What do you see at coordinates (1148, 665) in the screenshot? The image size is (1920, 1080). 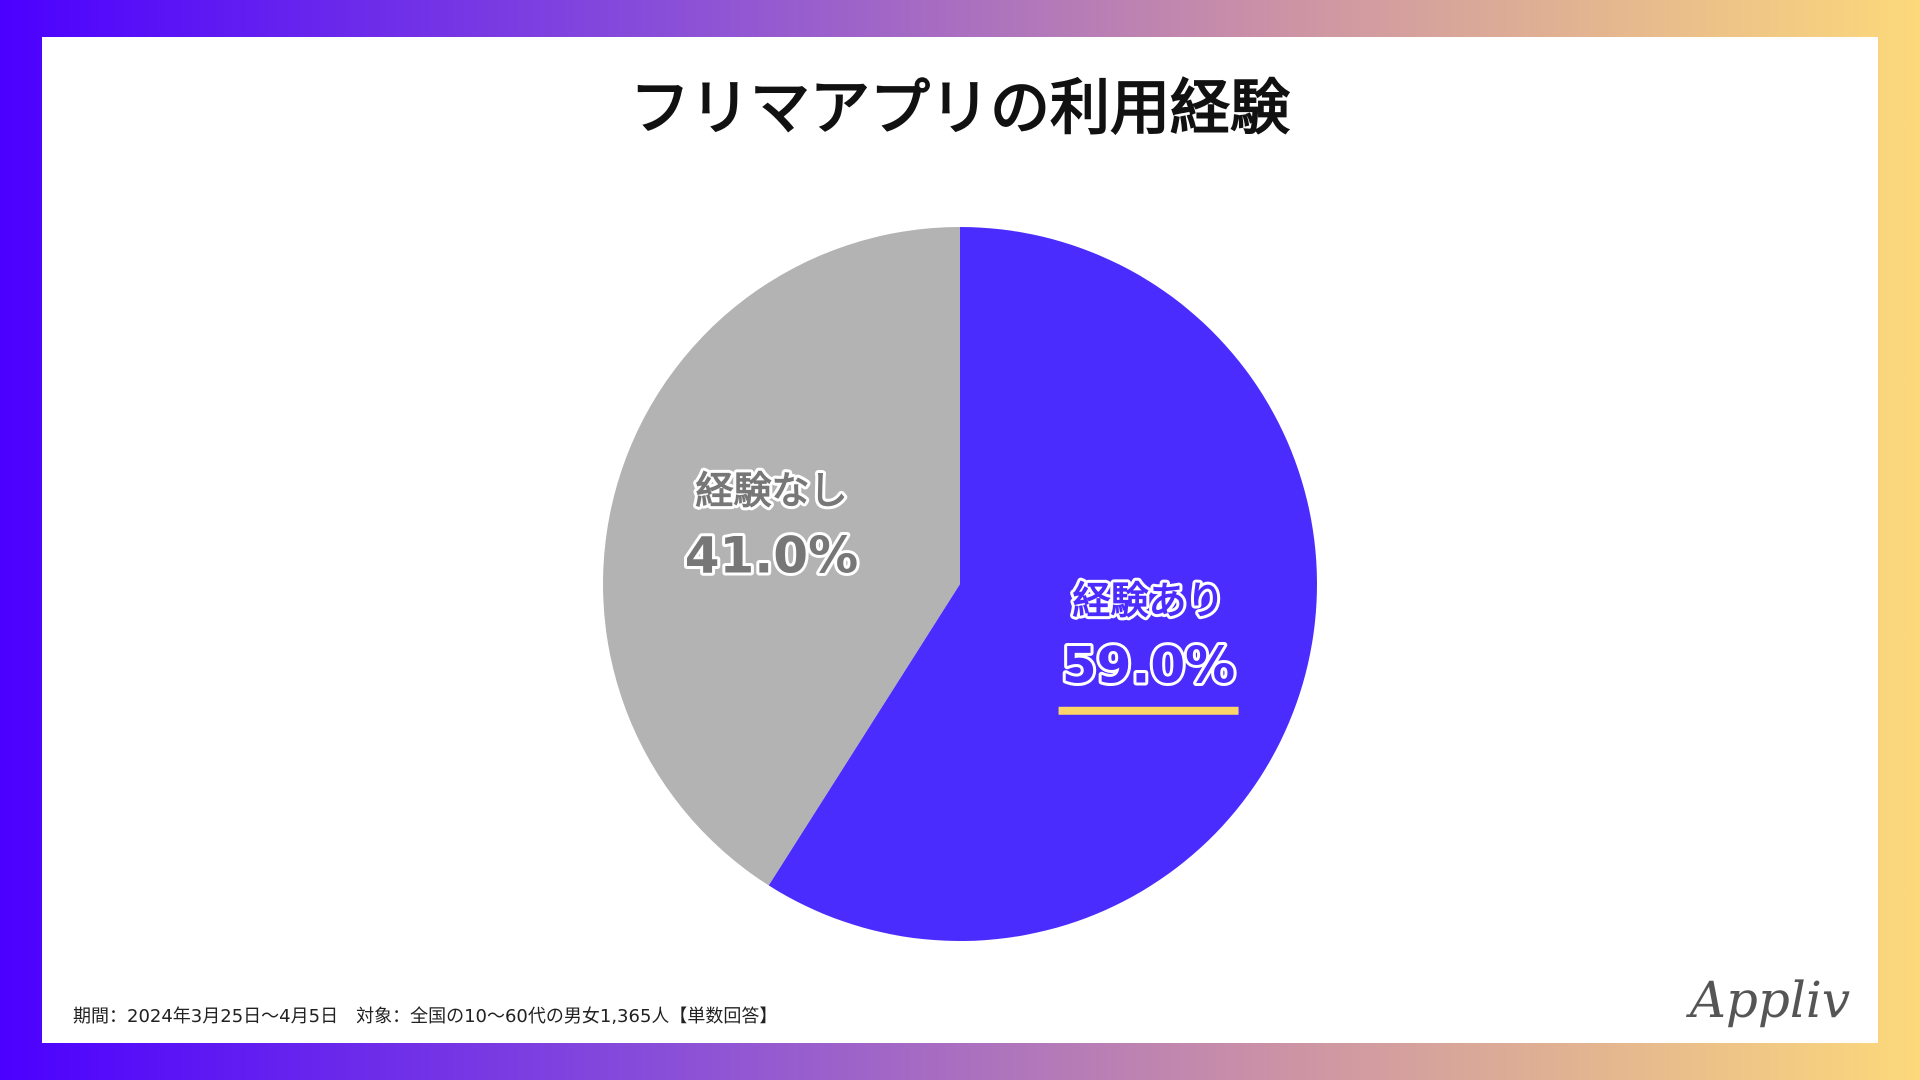 I see `slice-value-label: 59.0%` at bounding box center [1148, 665].